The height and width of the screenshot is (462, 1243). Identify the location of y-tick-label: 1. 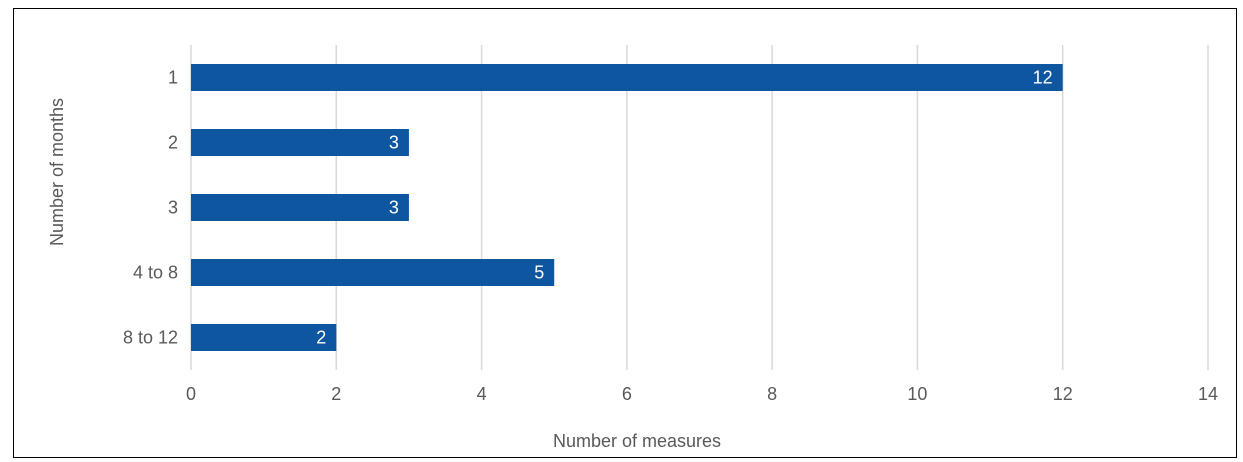
(173, 78).